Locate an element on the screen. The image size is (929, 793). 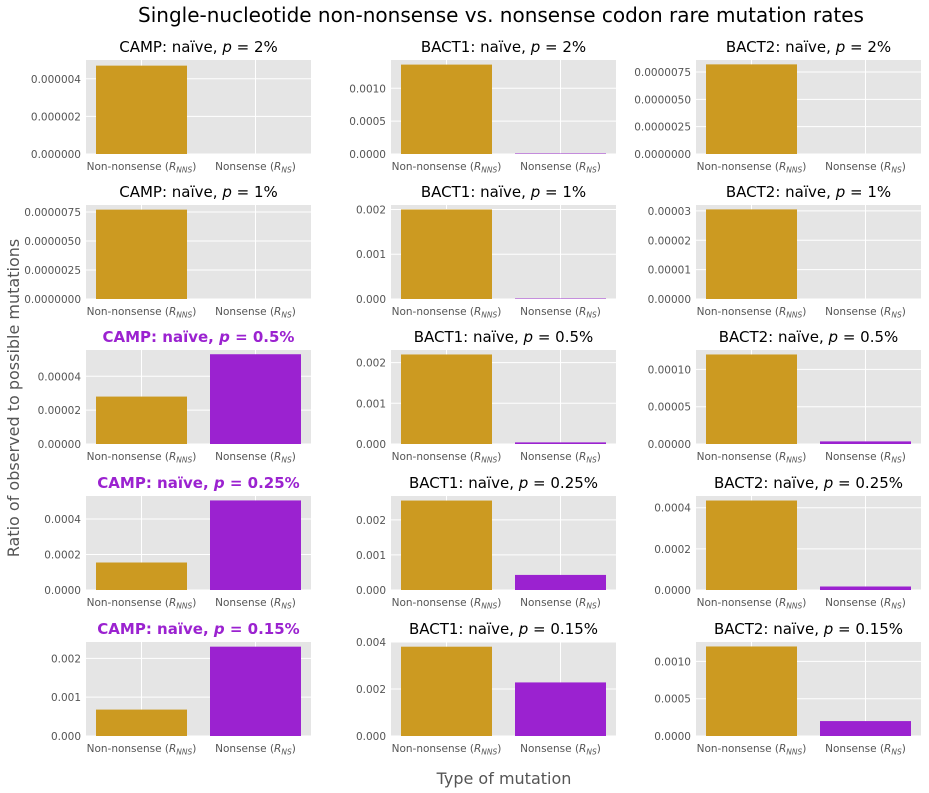
figure-xlabel: Type of mutation is located at coordinates (504, 778).